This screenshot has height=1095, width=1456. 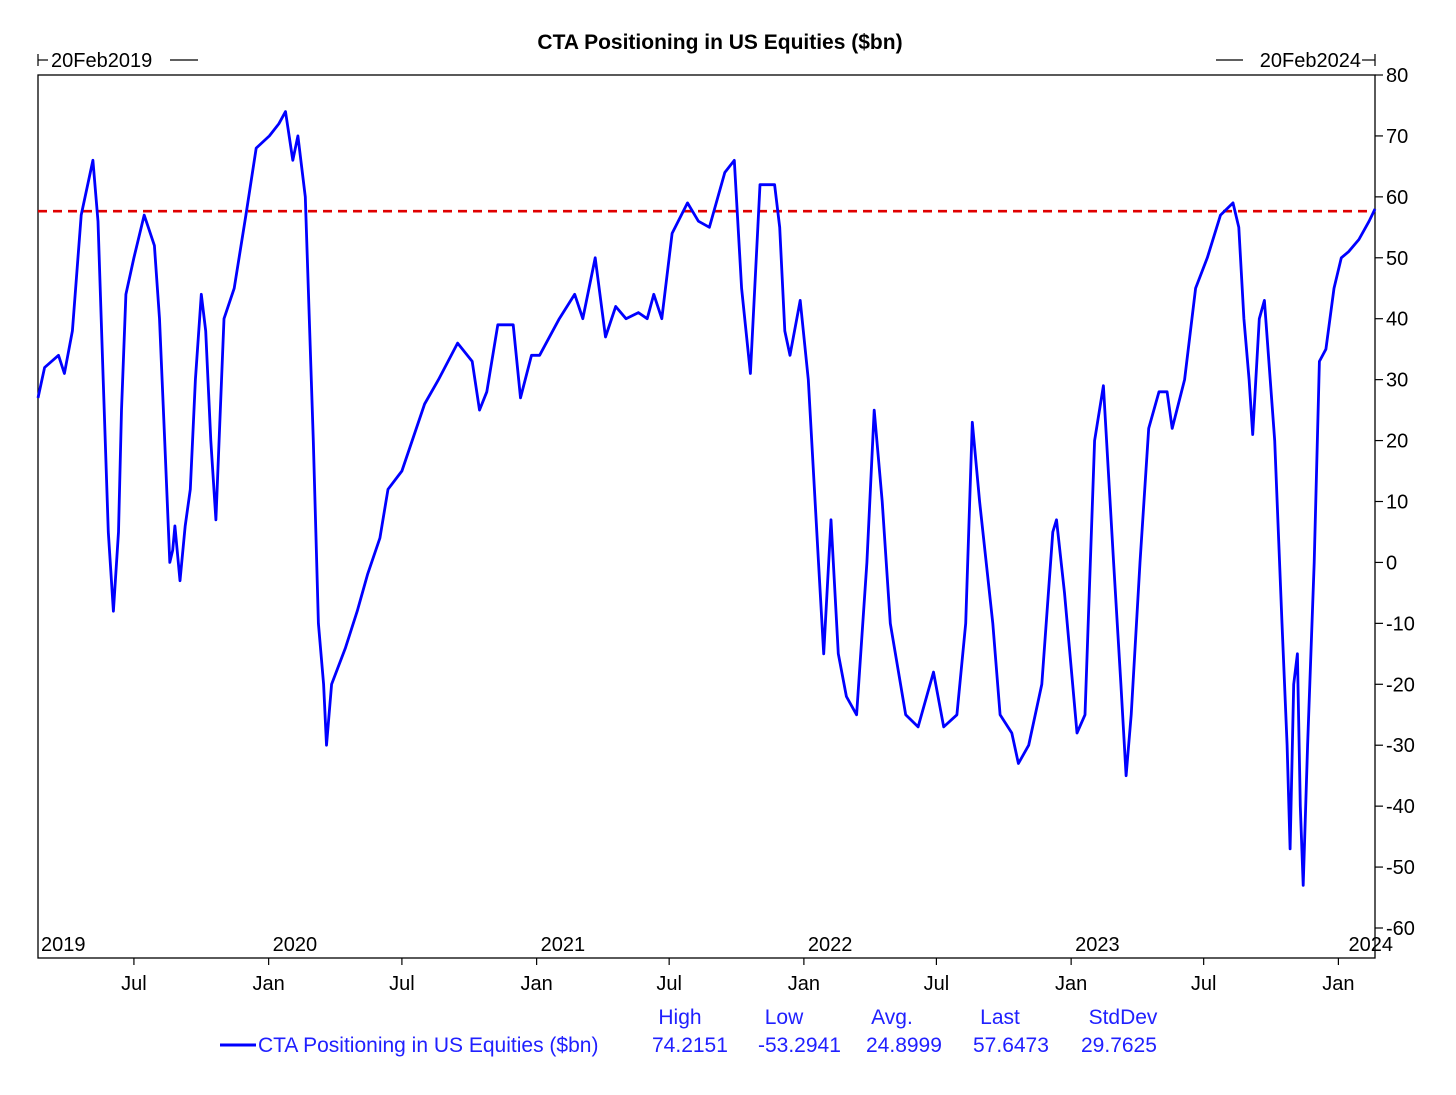 What do you see at coordinates (1397, 76) in the screenshot?
I see `y-tick-label: 80` at bounding box center [1397, 76].